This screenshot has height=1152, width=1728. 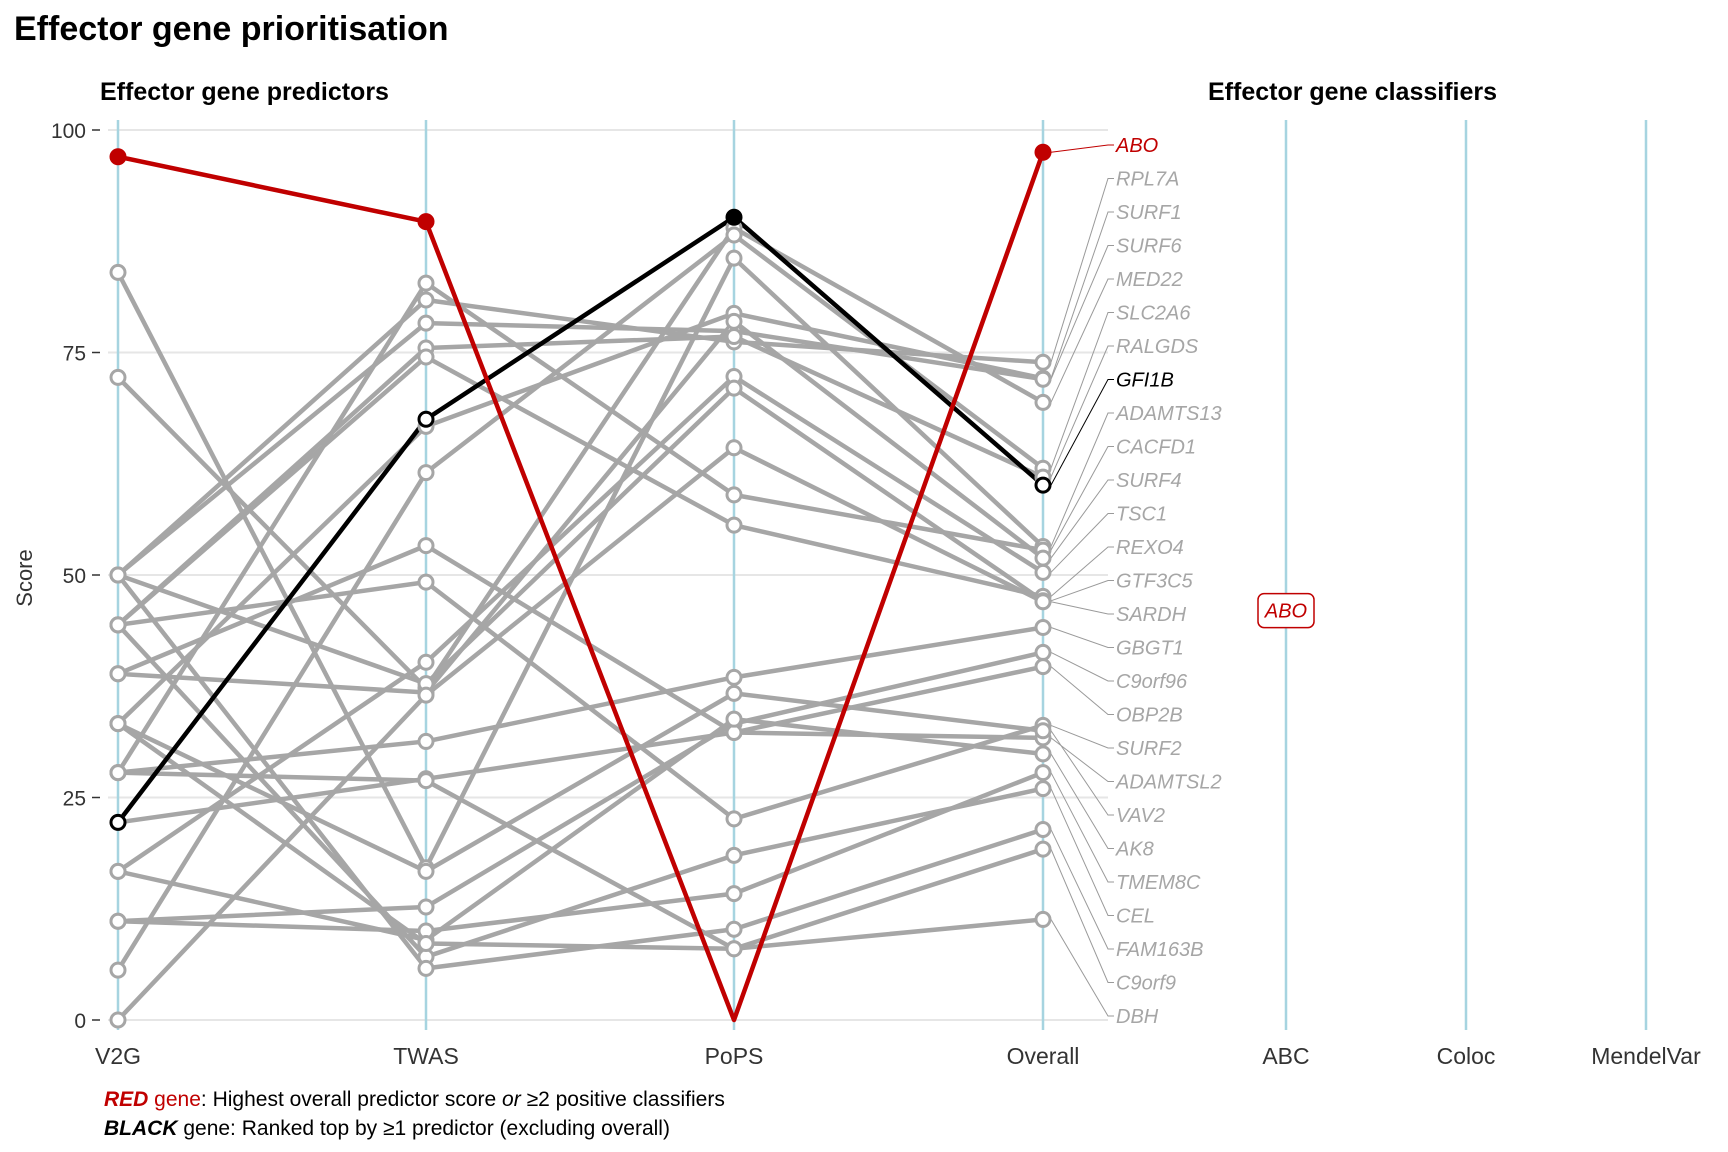 I want to click on leader-adamts13, so click(x=1082, y=479).